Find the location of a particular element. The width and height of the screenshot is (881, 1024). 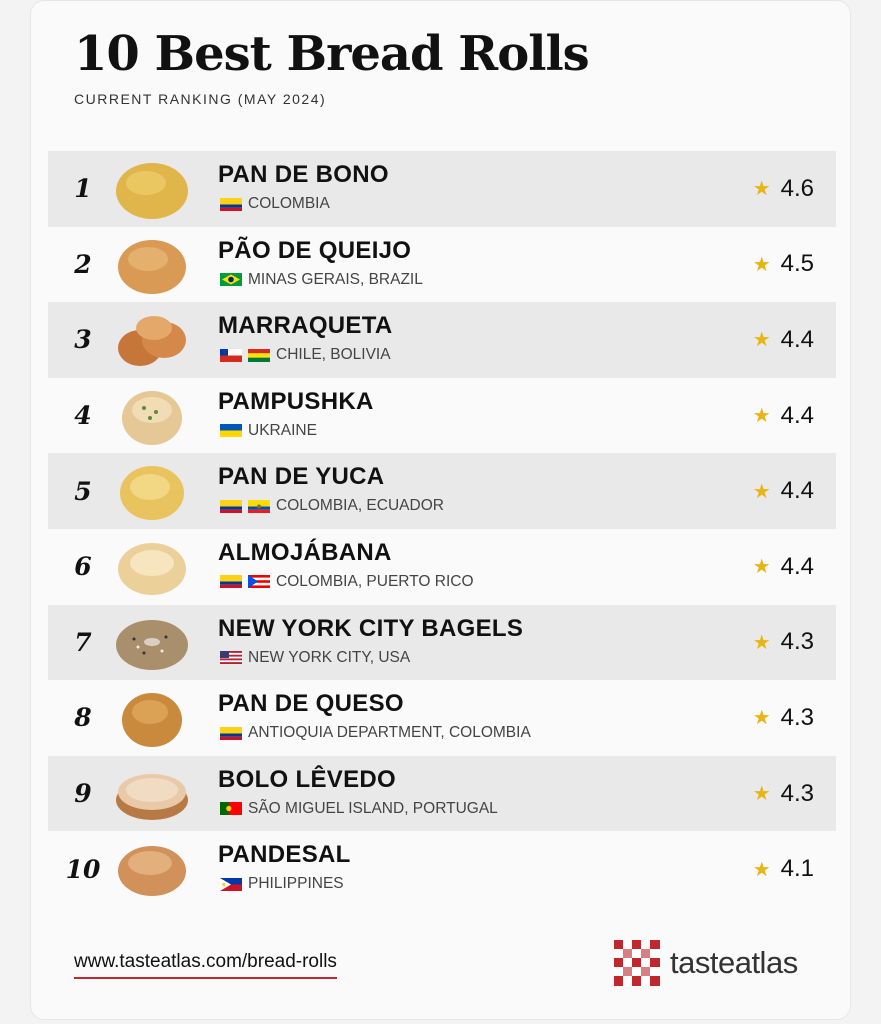

list-item: 6 ALMOJÁBANA COLOMBIA, PUERTO RICO ★ 4.4 is located at coordinates (442, 567).